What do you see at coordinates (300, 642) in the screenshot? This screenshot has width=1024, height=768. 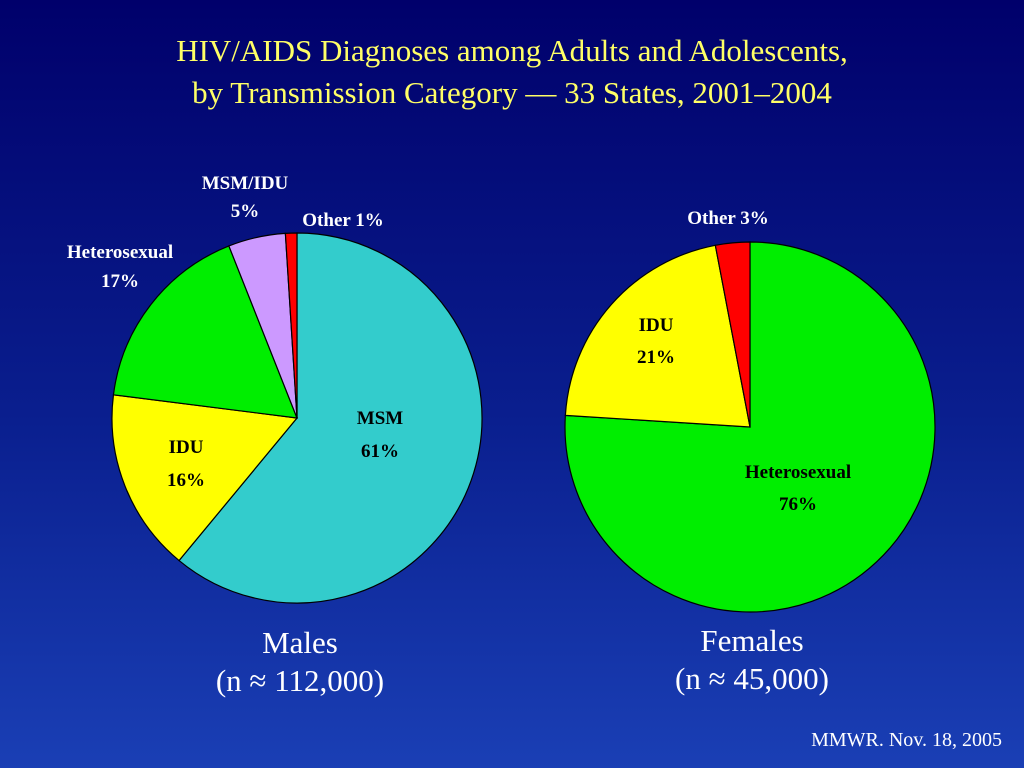 I see `caption-males-name: Males` at bounding box center [300, 642].